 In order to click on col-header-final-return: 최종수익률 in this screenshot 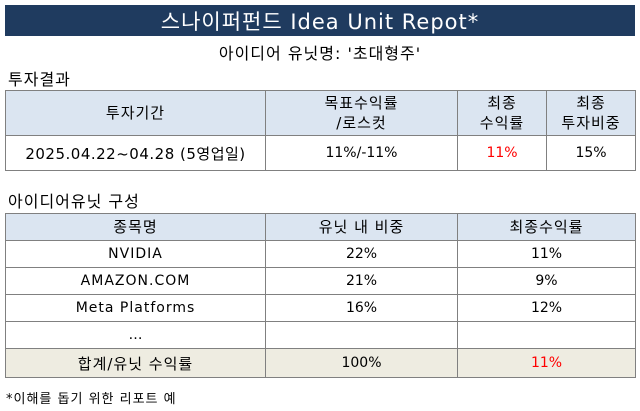, I will do `click(546, 227)`.